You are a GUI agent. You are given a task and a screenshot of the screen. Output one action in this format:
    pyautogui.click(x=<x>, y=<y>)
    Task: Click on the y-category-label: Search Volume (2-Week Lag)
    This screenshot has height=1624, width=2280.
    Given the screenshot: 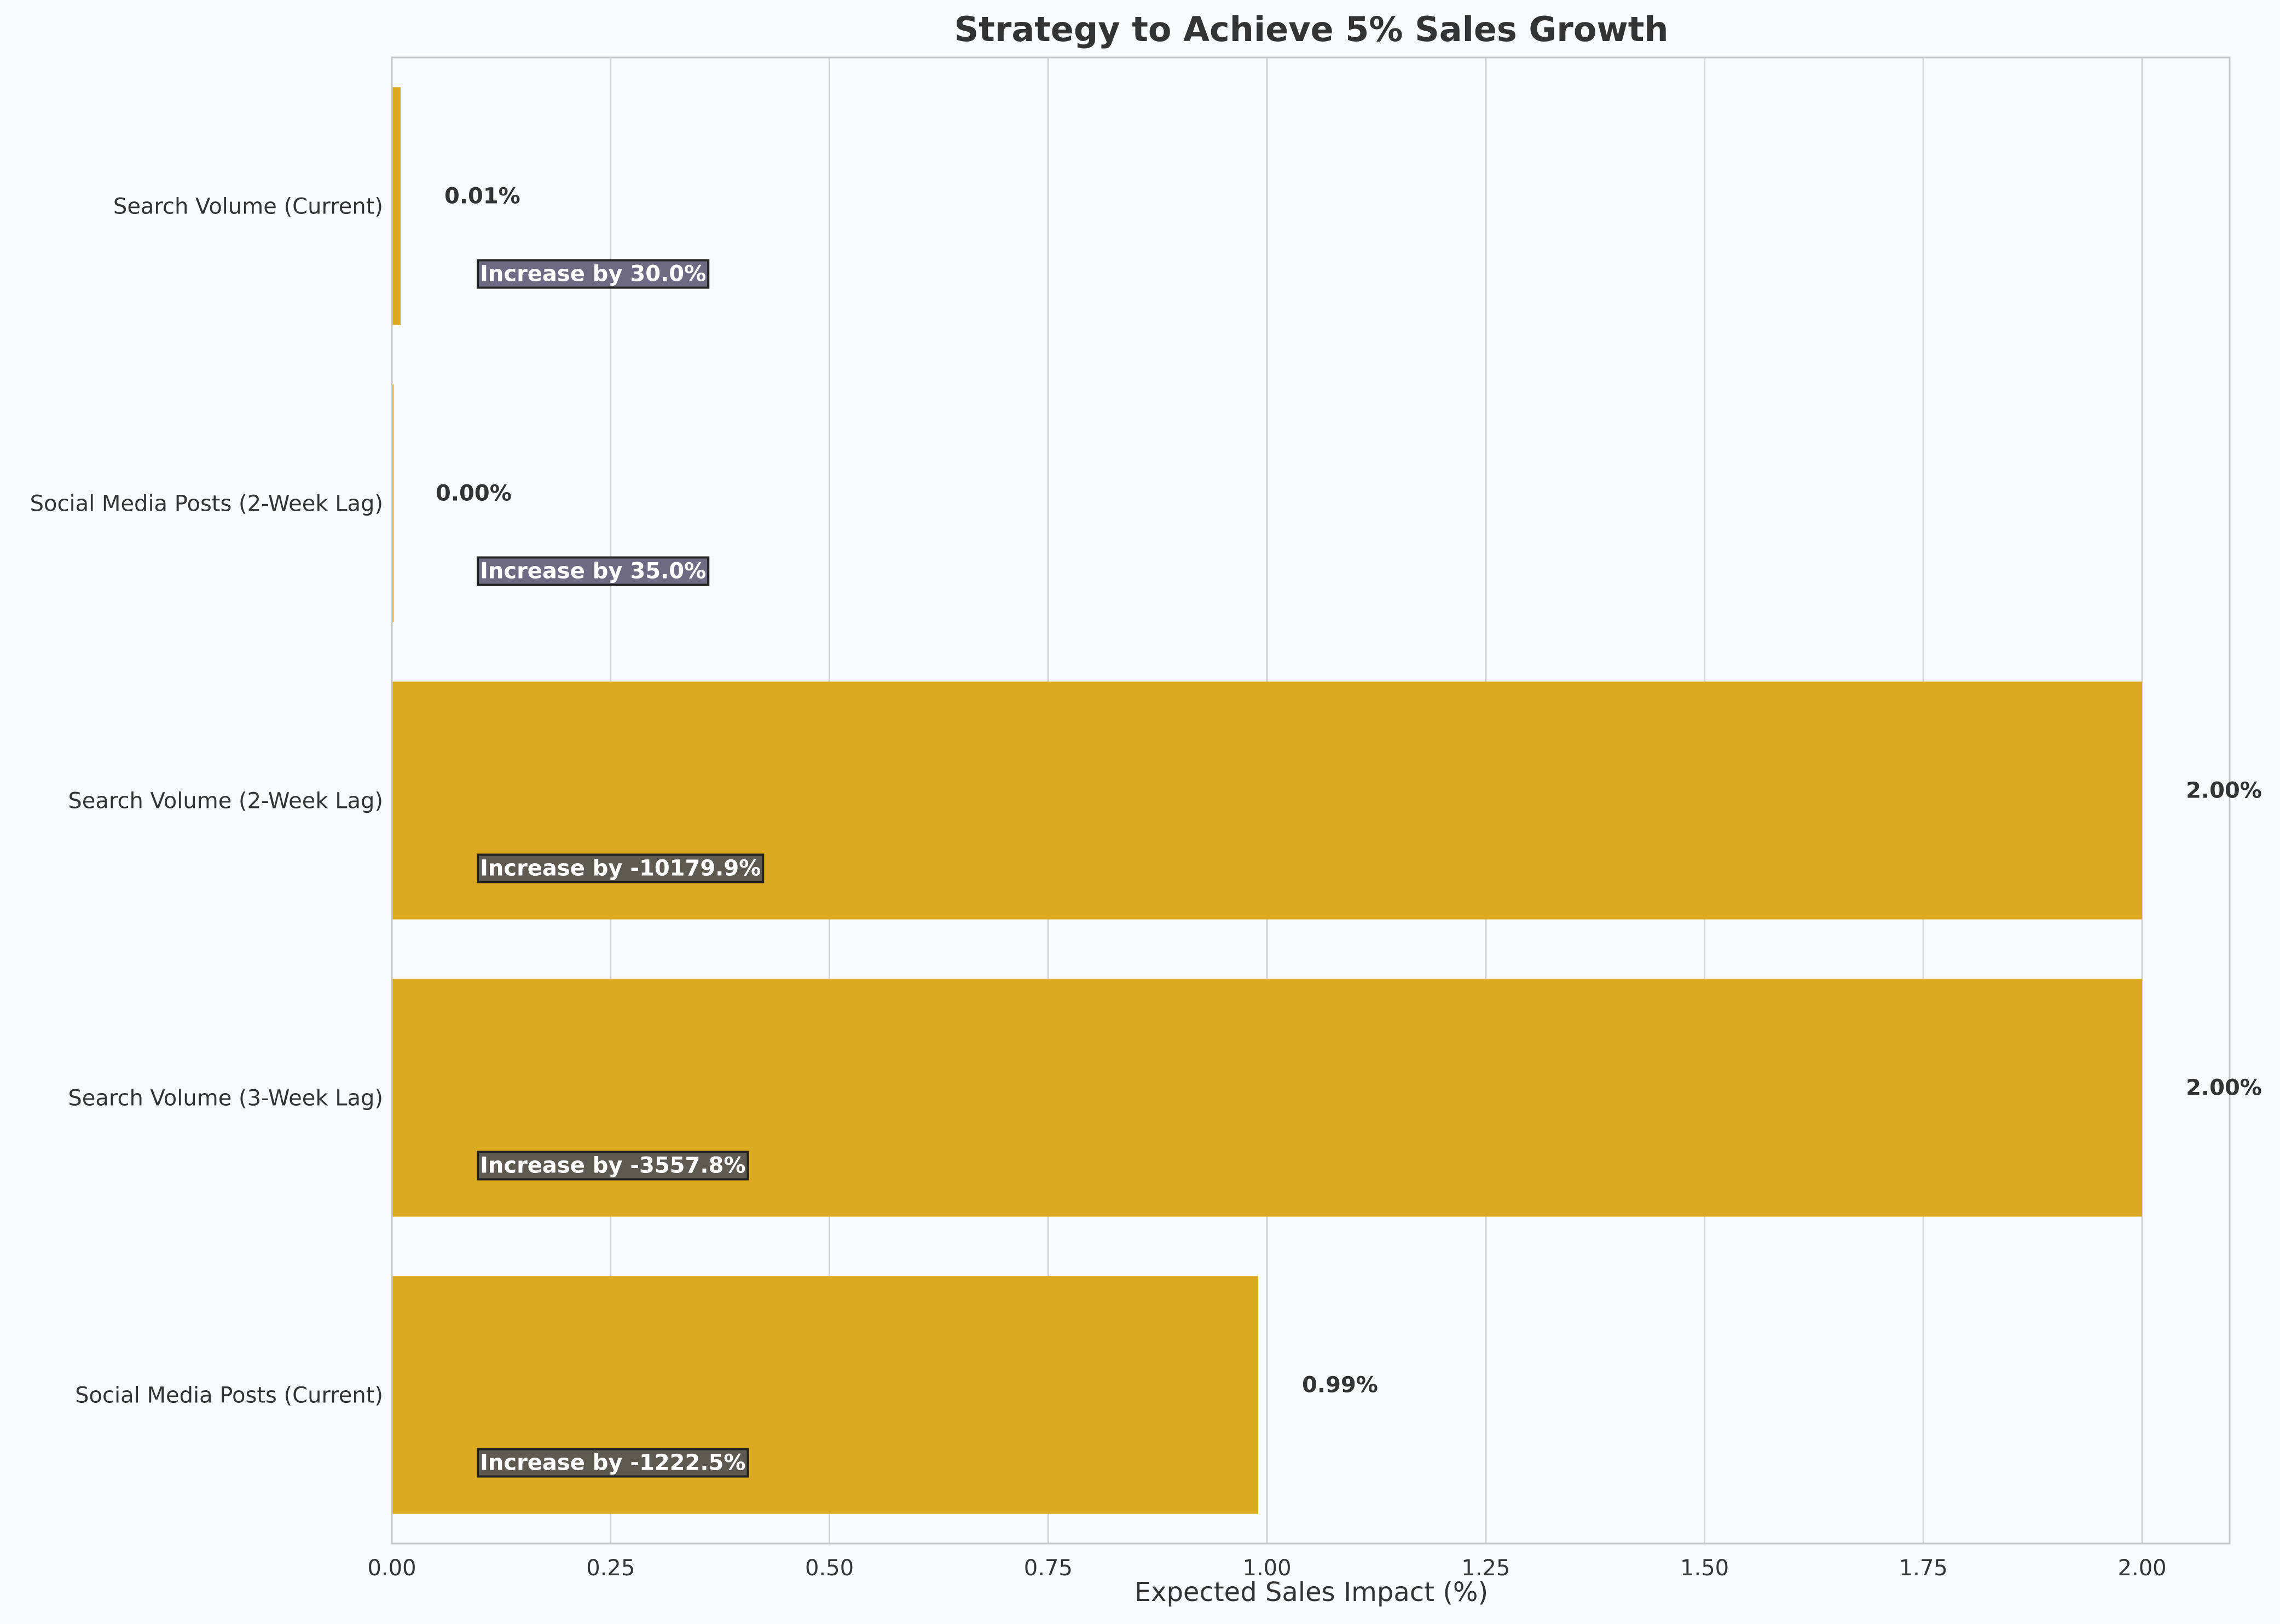 What is the action you would take?
    pyautogui.click(x=225, y=801)
    